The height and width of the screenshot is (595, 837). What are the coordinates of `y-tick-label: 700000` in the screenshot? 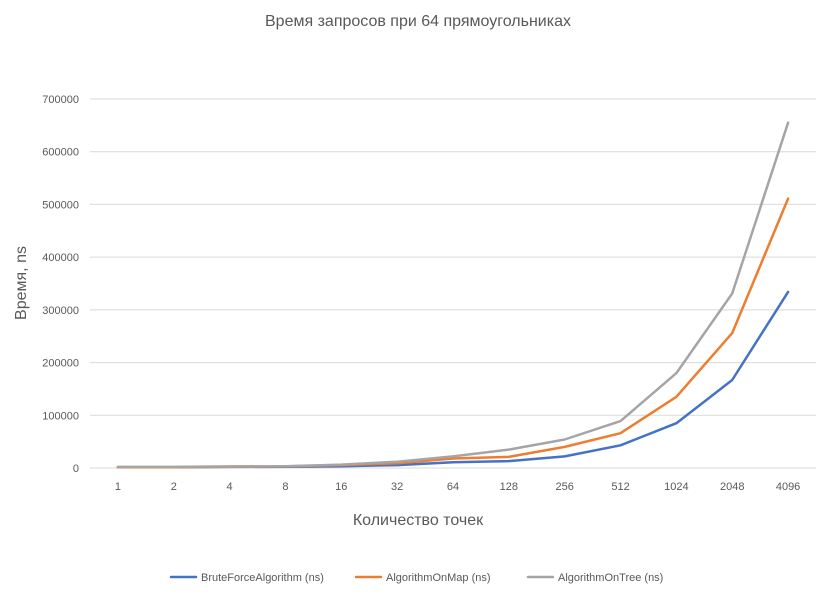 It's located at (60, 100).